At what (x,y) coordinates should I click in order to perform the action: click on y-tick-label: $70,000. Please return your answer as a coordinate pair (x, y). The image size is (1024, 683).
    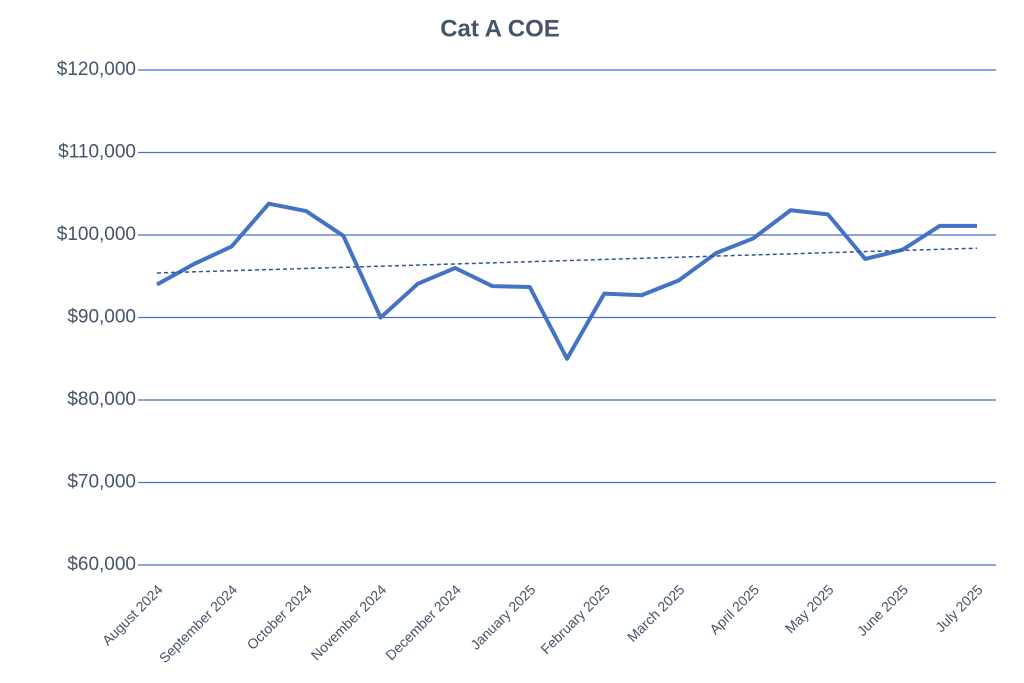
    Looking at the image, I should click on (101, 482).